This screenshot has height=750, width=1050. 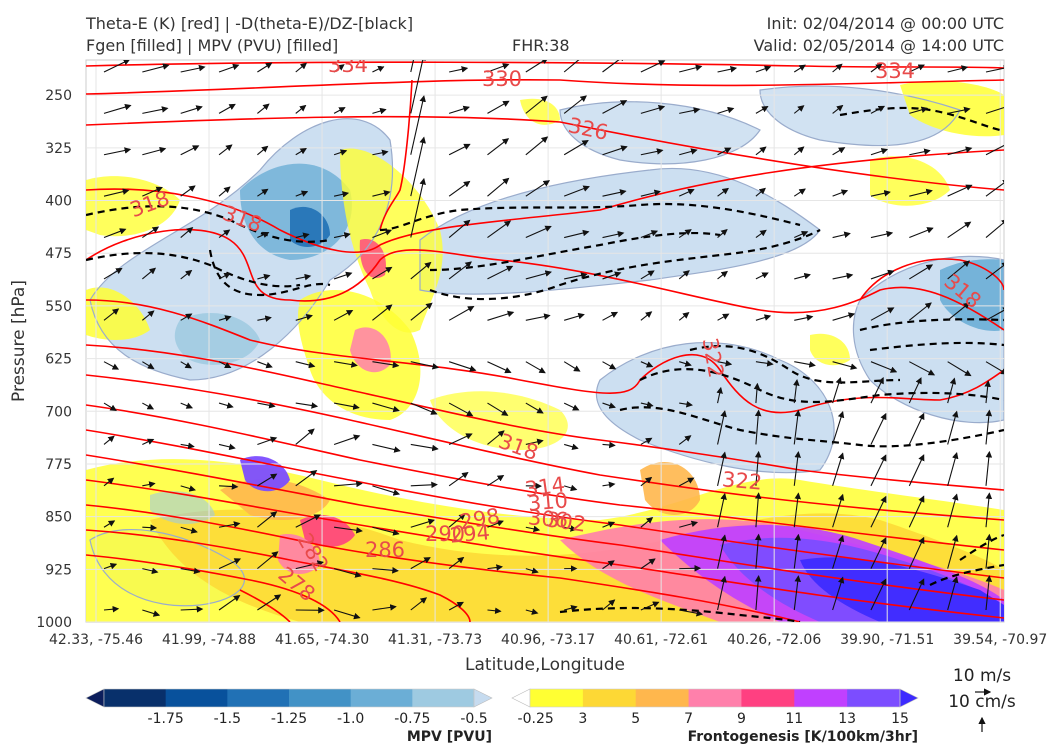 I want to click on colorbar-tick-label: -0.25, so click(x=536, y=719).